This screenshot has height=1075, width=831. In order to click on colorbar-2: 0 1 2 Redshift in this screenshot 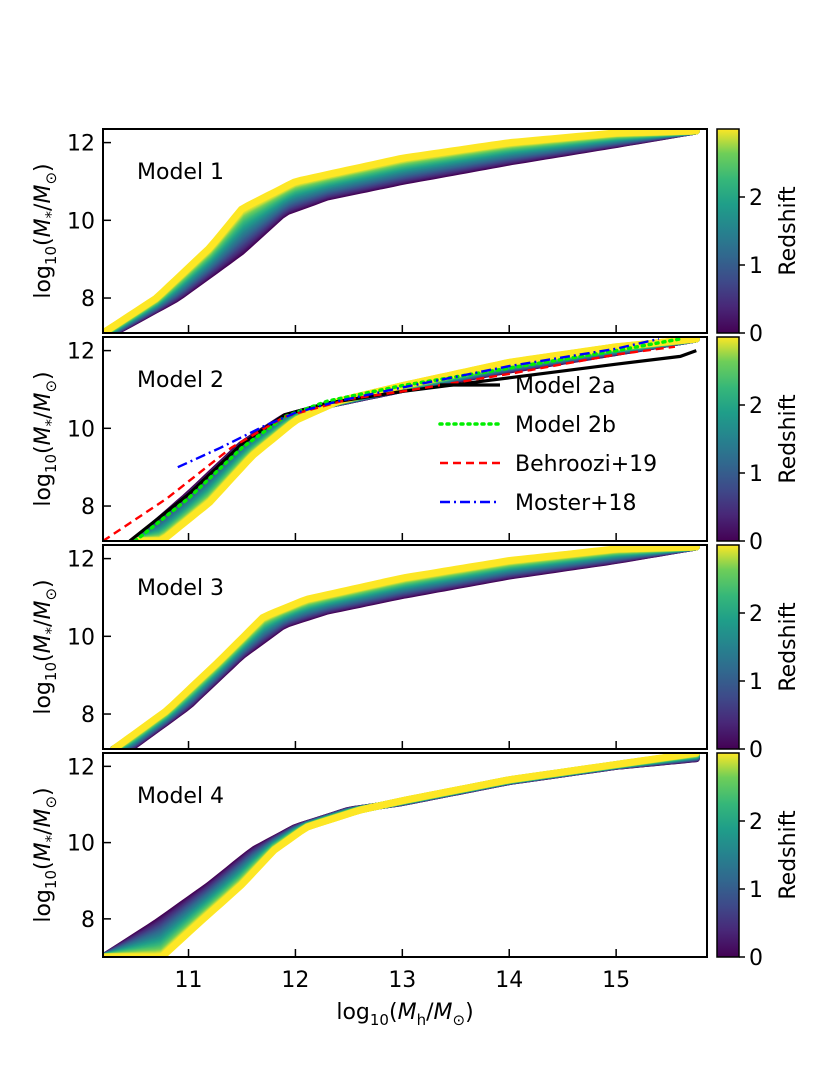, I will do `click(758, 445)`.